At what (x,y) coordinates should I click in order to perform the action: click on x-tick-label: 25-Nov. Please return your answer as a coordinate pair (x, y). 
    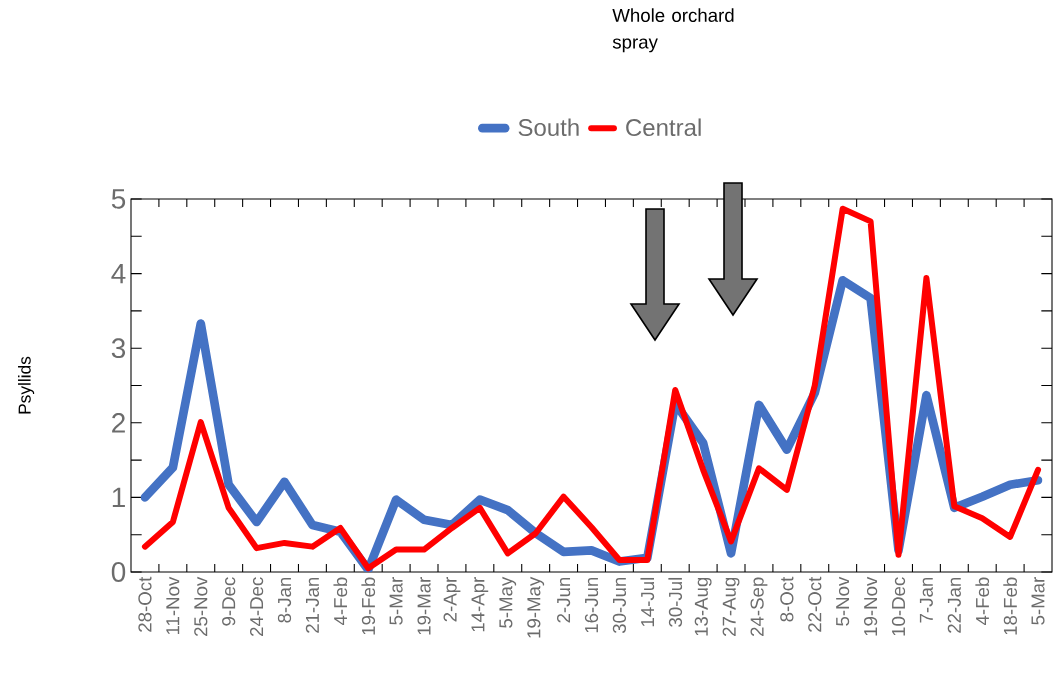
    Looking at the image, I should click on (201, 606).